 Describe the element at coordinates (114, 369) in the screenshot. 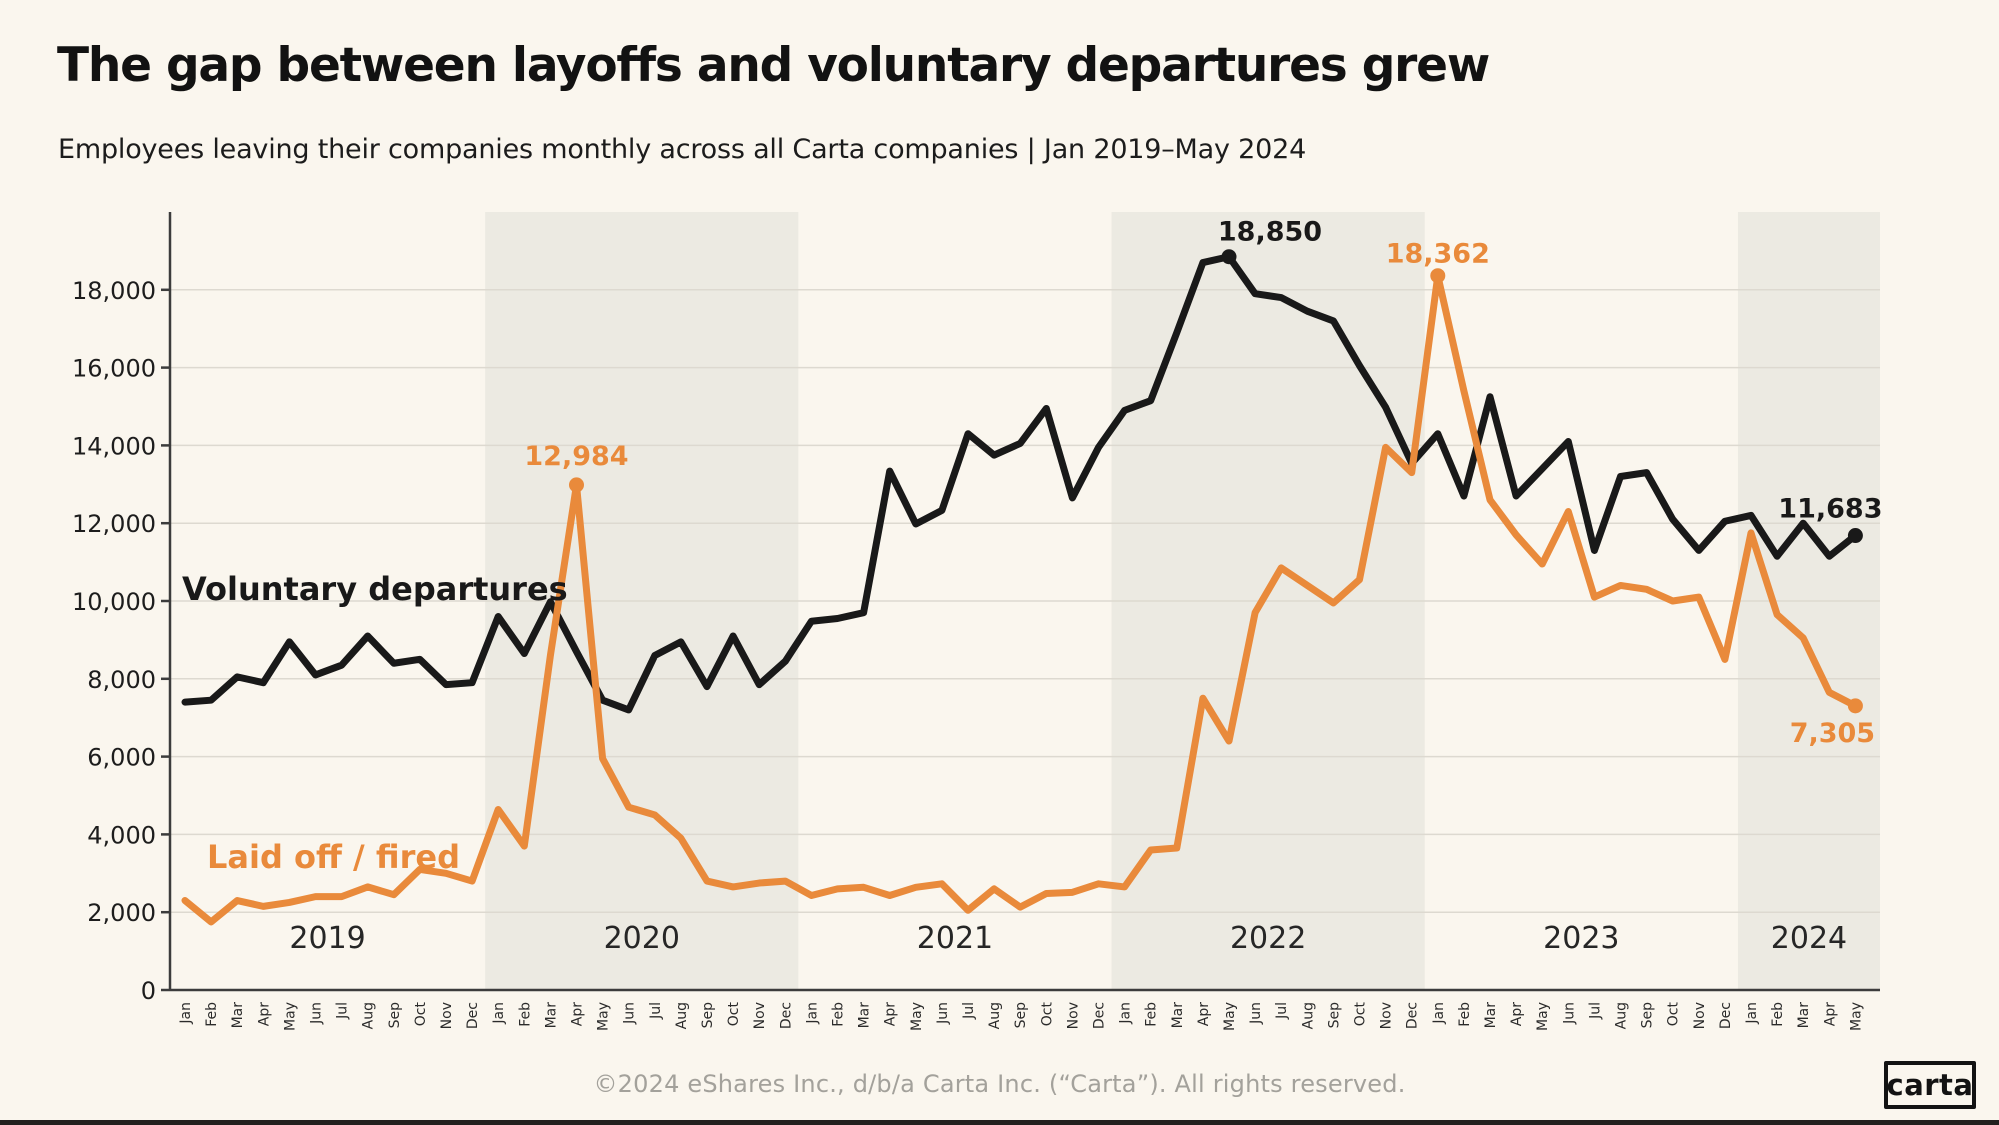

I see `y-tick-label: 16,000` at that location.